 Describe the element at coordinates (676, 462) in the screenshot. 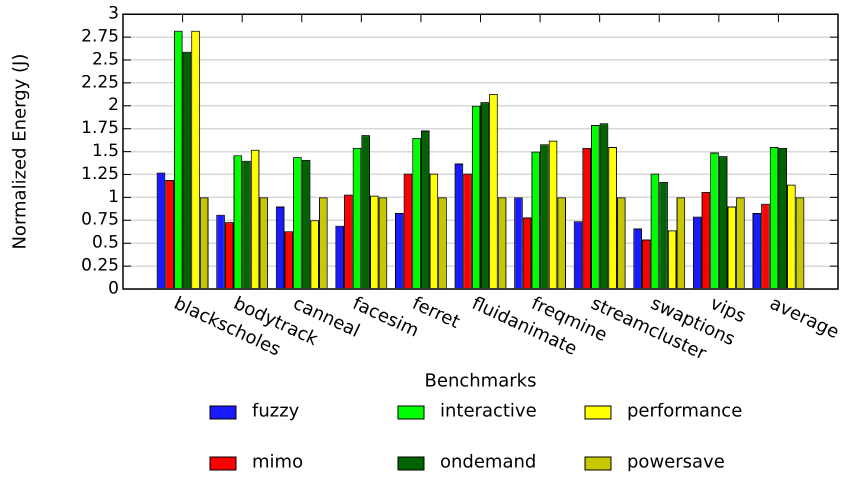

I see `legend-label: powersave` at that location.